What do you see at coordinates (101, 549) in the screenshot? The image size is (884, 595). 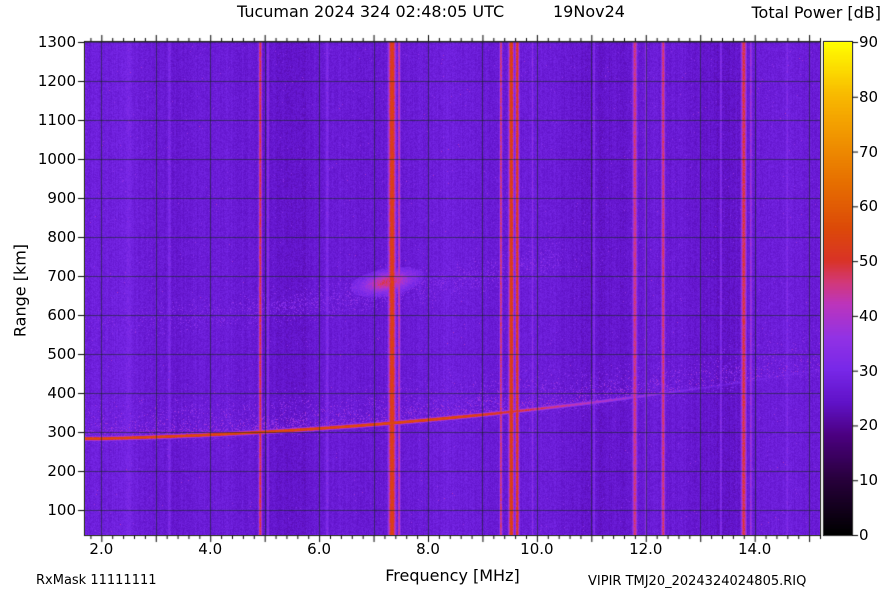 I see `x-tick-label: 2.0` at bounding box center [101, 549].